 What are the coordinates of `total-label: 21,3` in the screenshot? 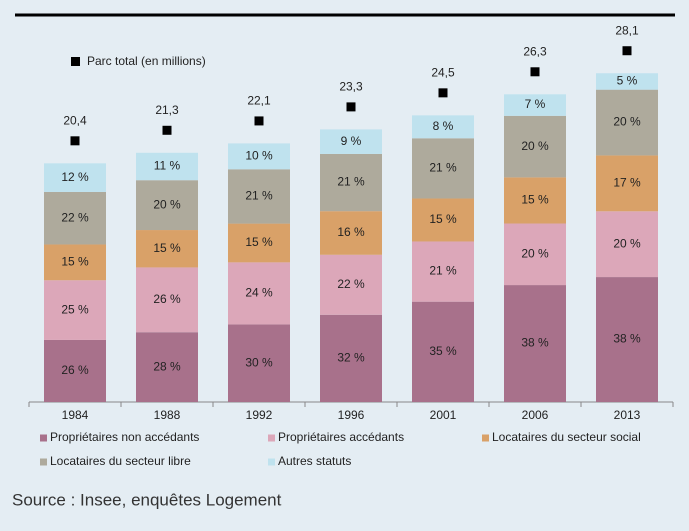 It's located at (167, 110).